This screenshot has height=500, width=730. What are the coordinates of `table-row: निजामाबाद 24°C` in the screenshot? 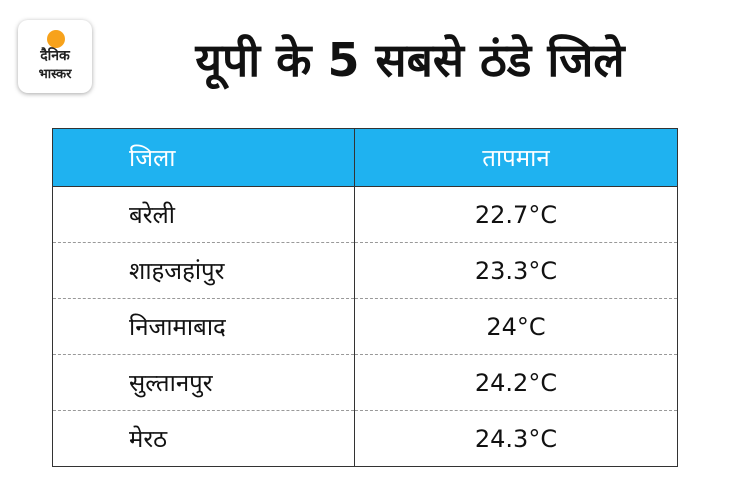 It's located at (365, 326).